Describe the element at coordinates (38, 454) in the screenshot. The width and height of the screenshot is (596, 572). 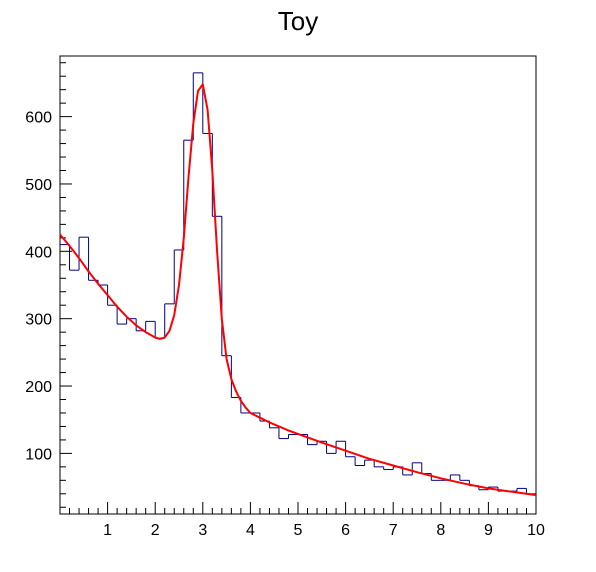
I see `y-tick-label: 100` at that location.